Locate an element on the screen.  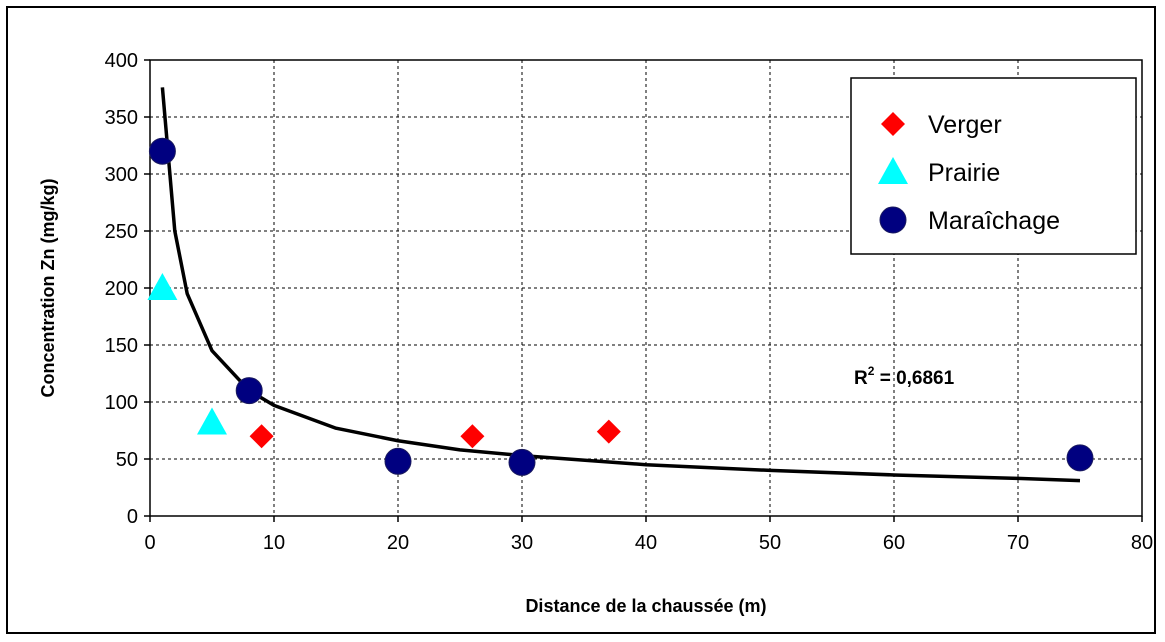
r-squared-value: = 0,6861 is located at coordinates (914, 378).